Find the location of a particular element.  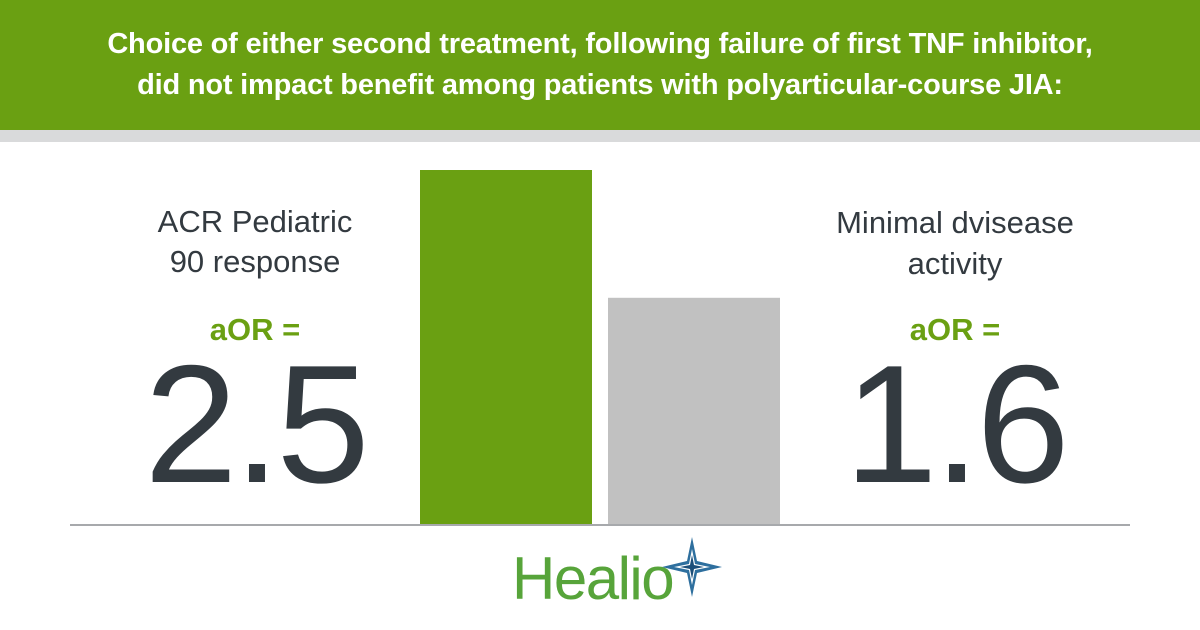

healio-logo: Healio is located at coordinates (615, 575).